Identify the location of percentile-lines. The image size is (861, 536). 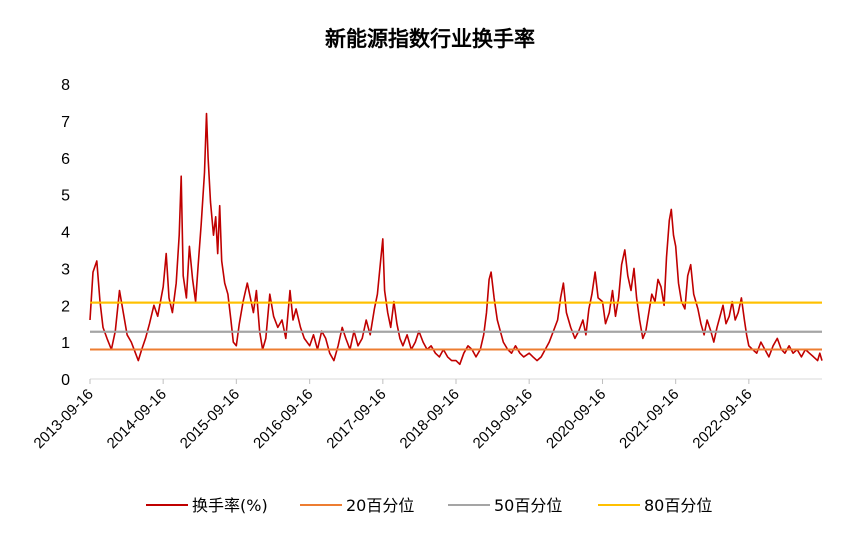
(456, 326).